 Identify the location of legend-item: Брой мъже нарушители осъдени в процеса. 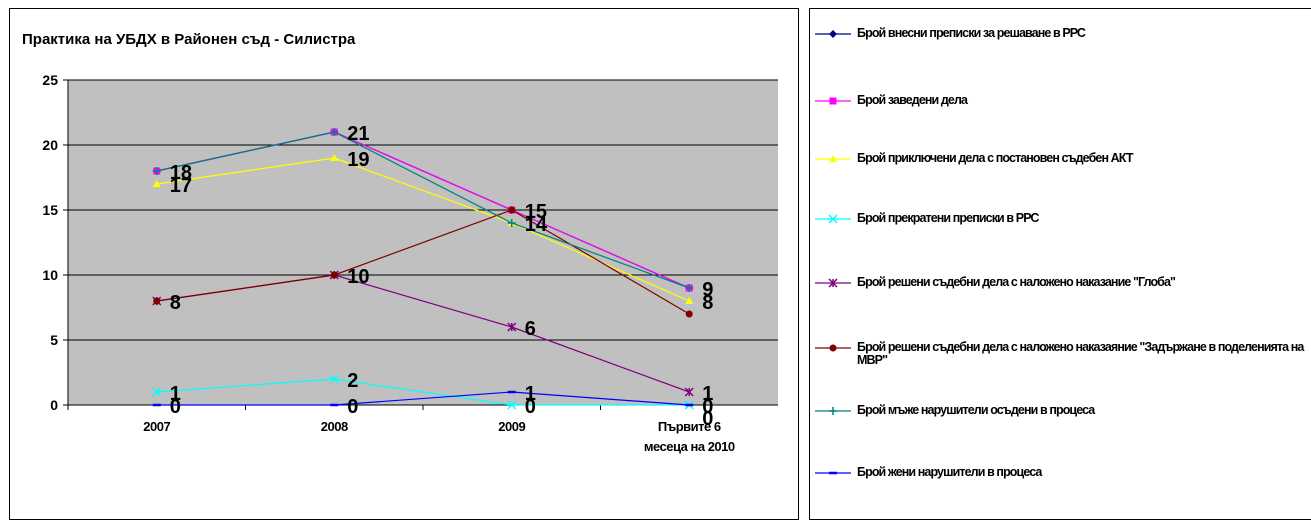
(1063, 411).